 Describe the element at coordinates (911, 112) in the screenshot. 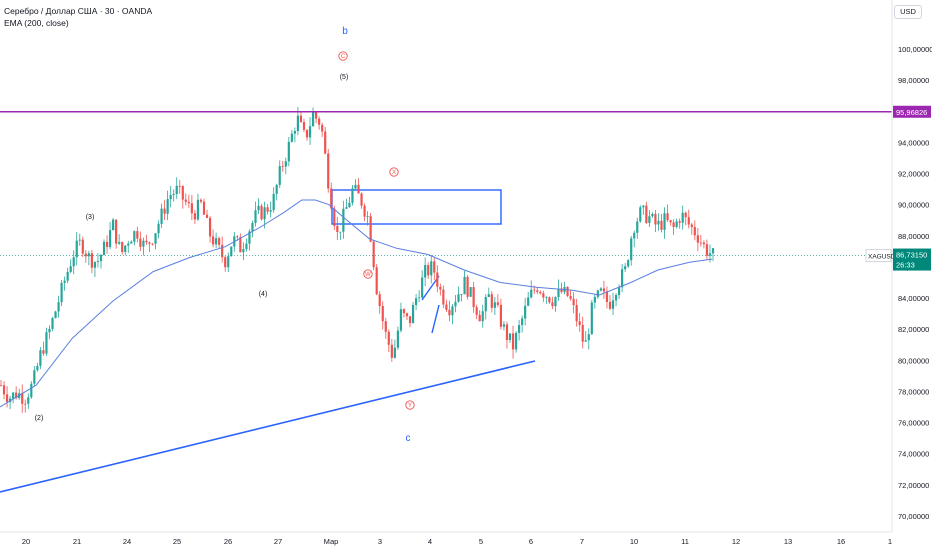

I see `level-price-label: 95,96826` at that location.